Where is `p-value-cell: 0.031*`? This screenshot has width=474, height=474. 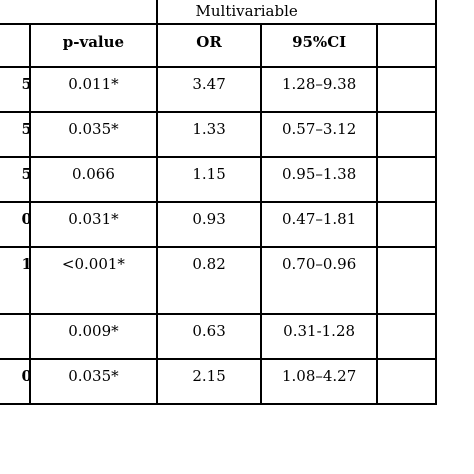 p-value-cell: 0.031* is located at coordinates (93, 224).